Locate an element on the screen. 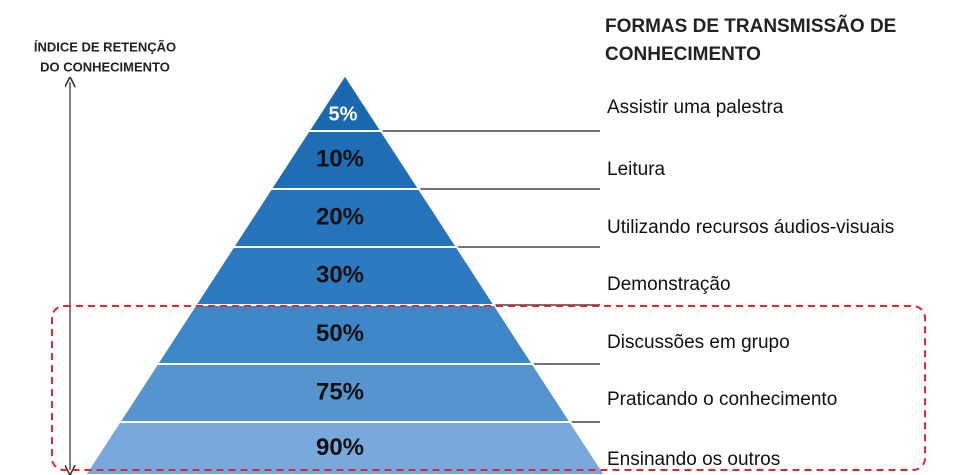 Image resolution: width=970 pixels, height=475 pixels. level-percent: 5% is located at coordinates (343, 114).